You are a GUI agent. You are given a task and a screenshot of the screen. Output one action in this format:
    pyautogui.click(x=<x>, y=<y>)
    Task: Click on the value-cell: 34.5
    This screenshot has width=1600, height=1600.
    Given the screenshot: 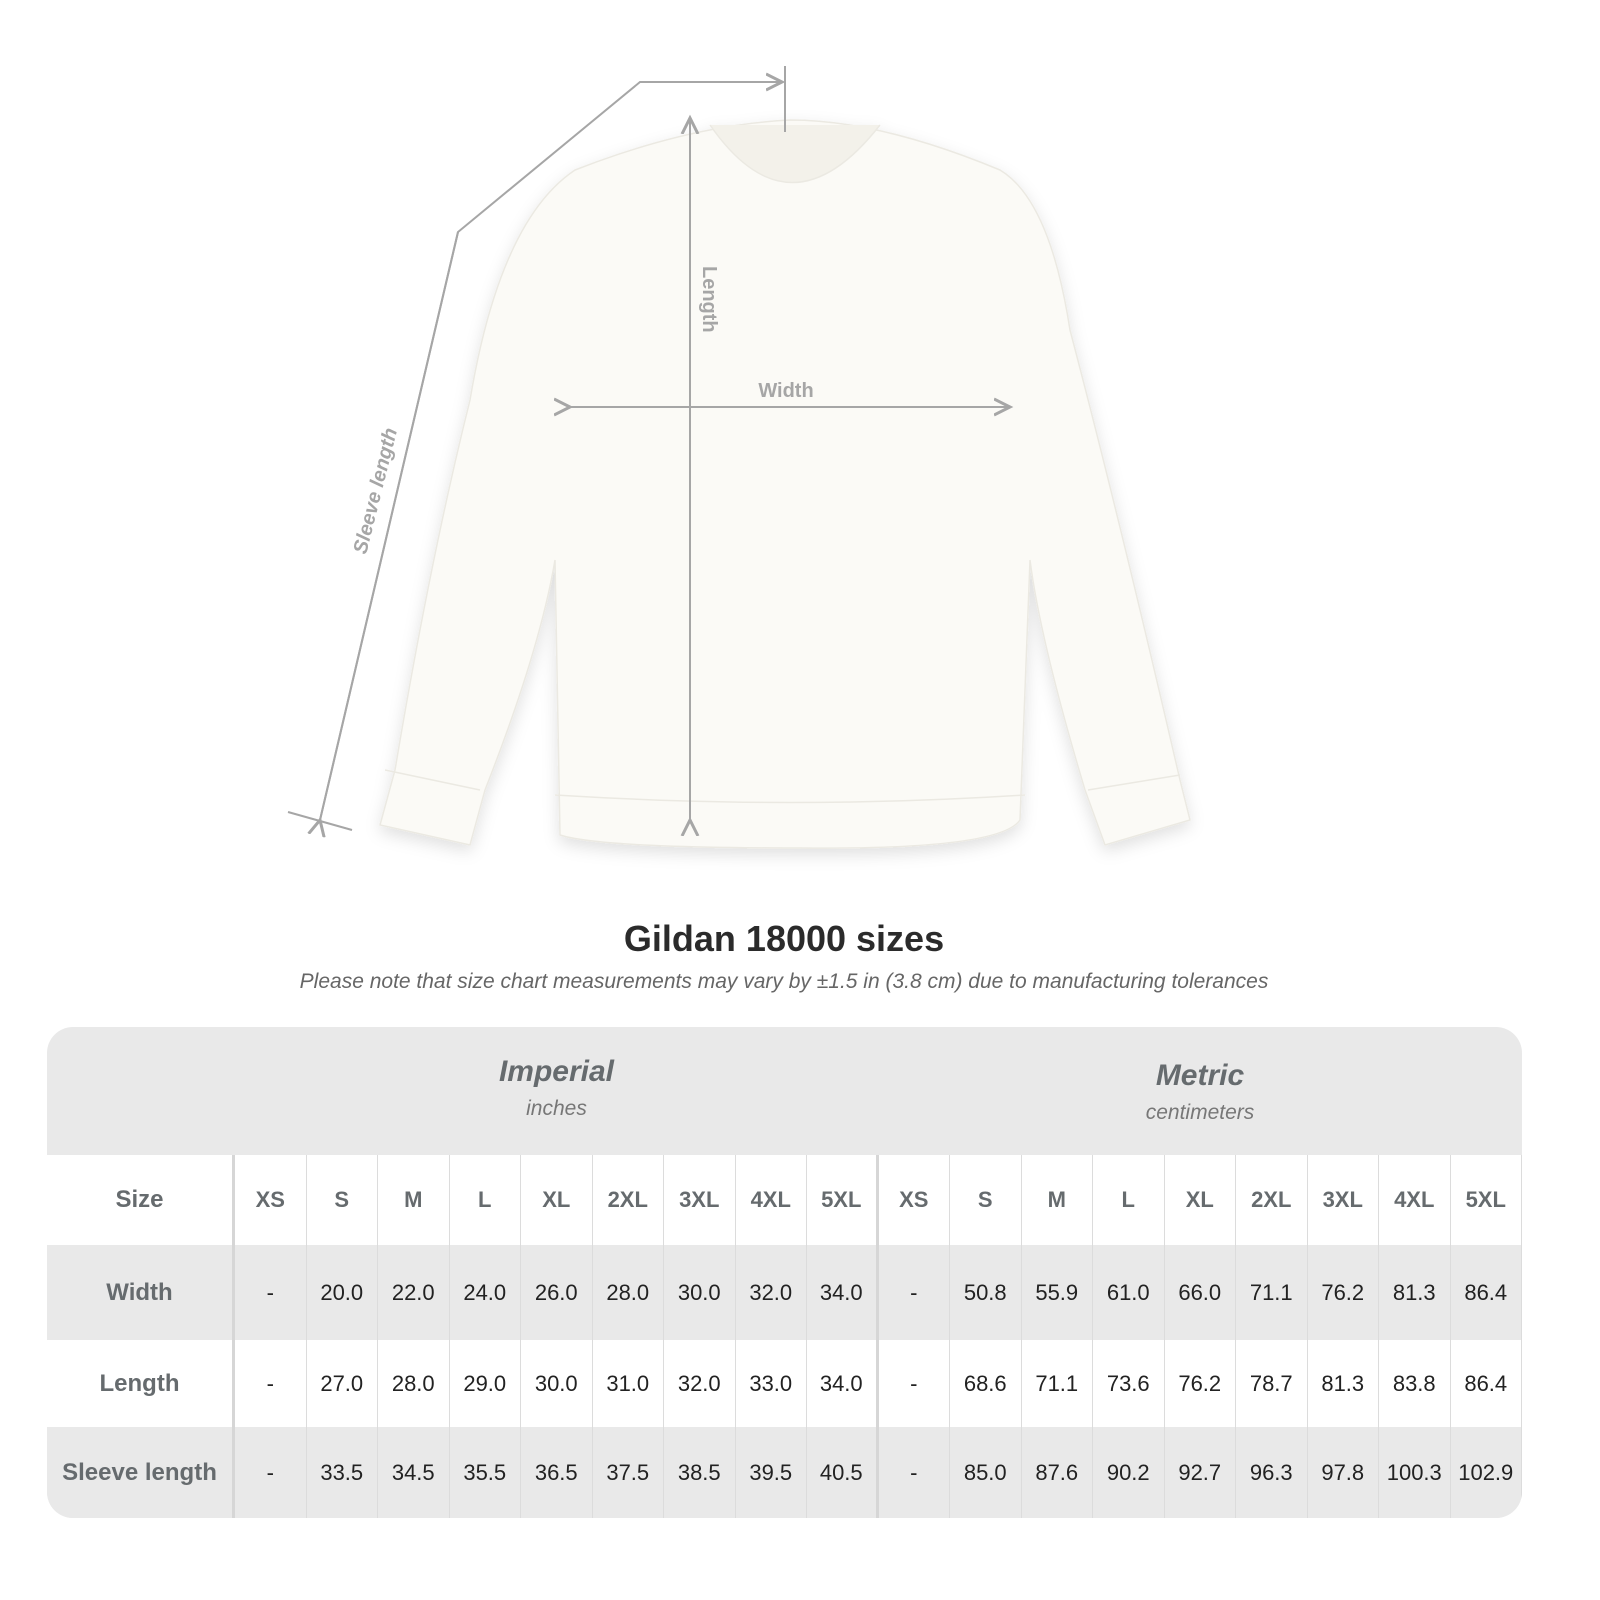 What is the action you would take?
    pyautogui.click(x=414, y=1472)
    